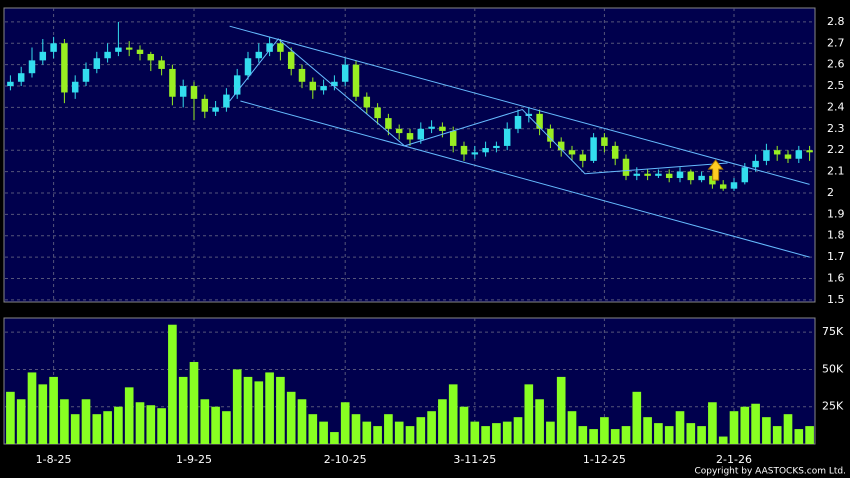 The width and height of the screenshot is (850, 478). Describe the element at coordinates (836, 171) in the screenshot. I see `y-tick-label: 2.1` at that location.